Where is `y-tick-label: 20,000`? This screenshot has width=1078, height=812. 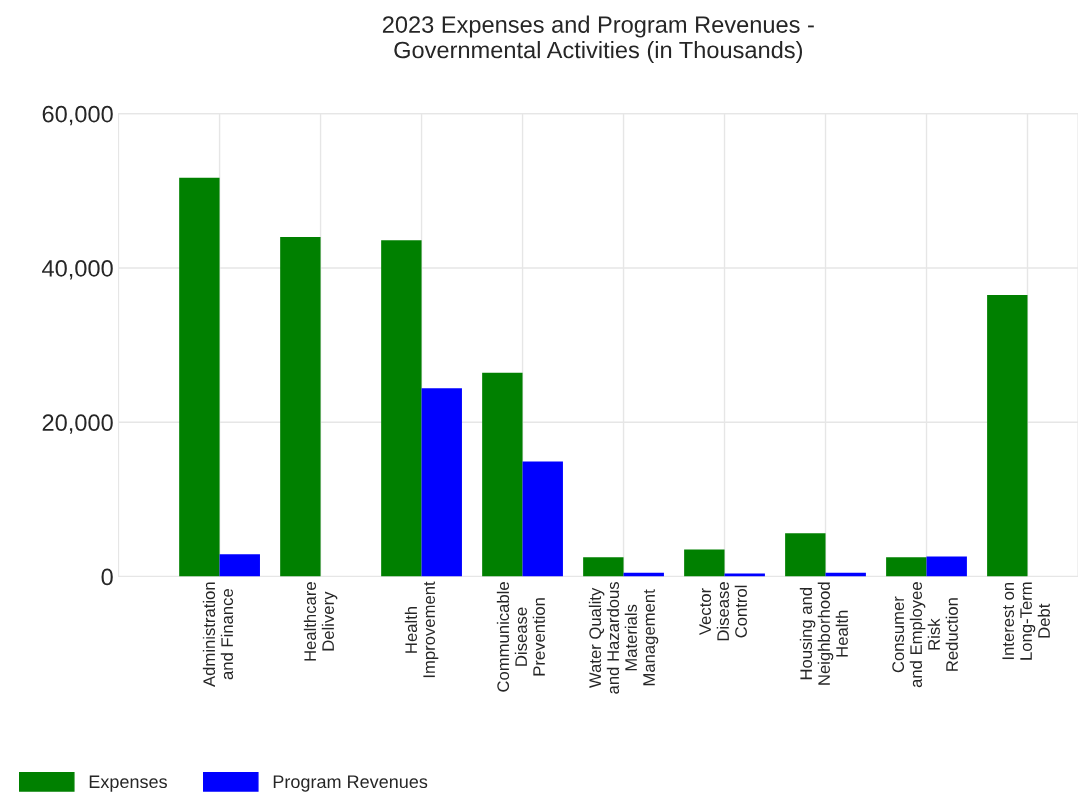
y-tick-label: 20,000 is located at coordinates (77, 424).